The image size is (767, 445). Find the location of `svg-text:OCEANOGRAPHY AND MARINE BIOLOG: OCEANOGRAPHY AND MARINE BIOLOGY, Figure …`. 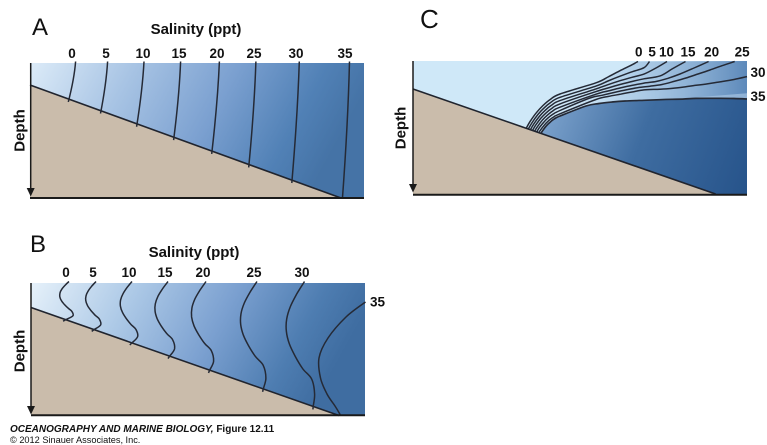

svg-text:OCEANOGRAPHY AND MARINE BIOLOG: OCEANOGRAPHY AND MARINE BIOLOGY, Figure … is located at coordinates (142, 429).